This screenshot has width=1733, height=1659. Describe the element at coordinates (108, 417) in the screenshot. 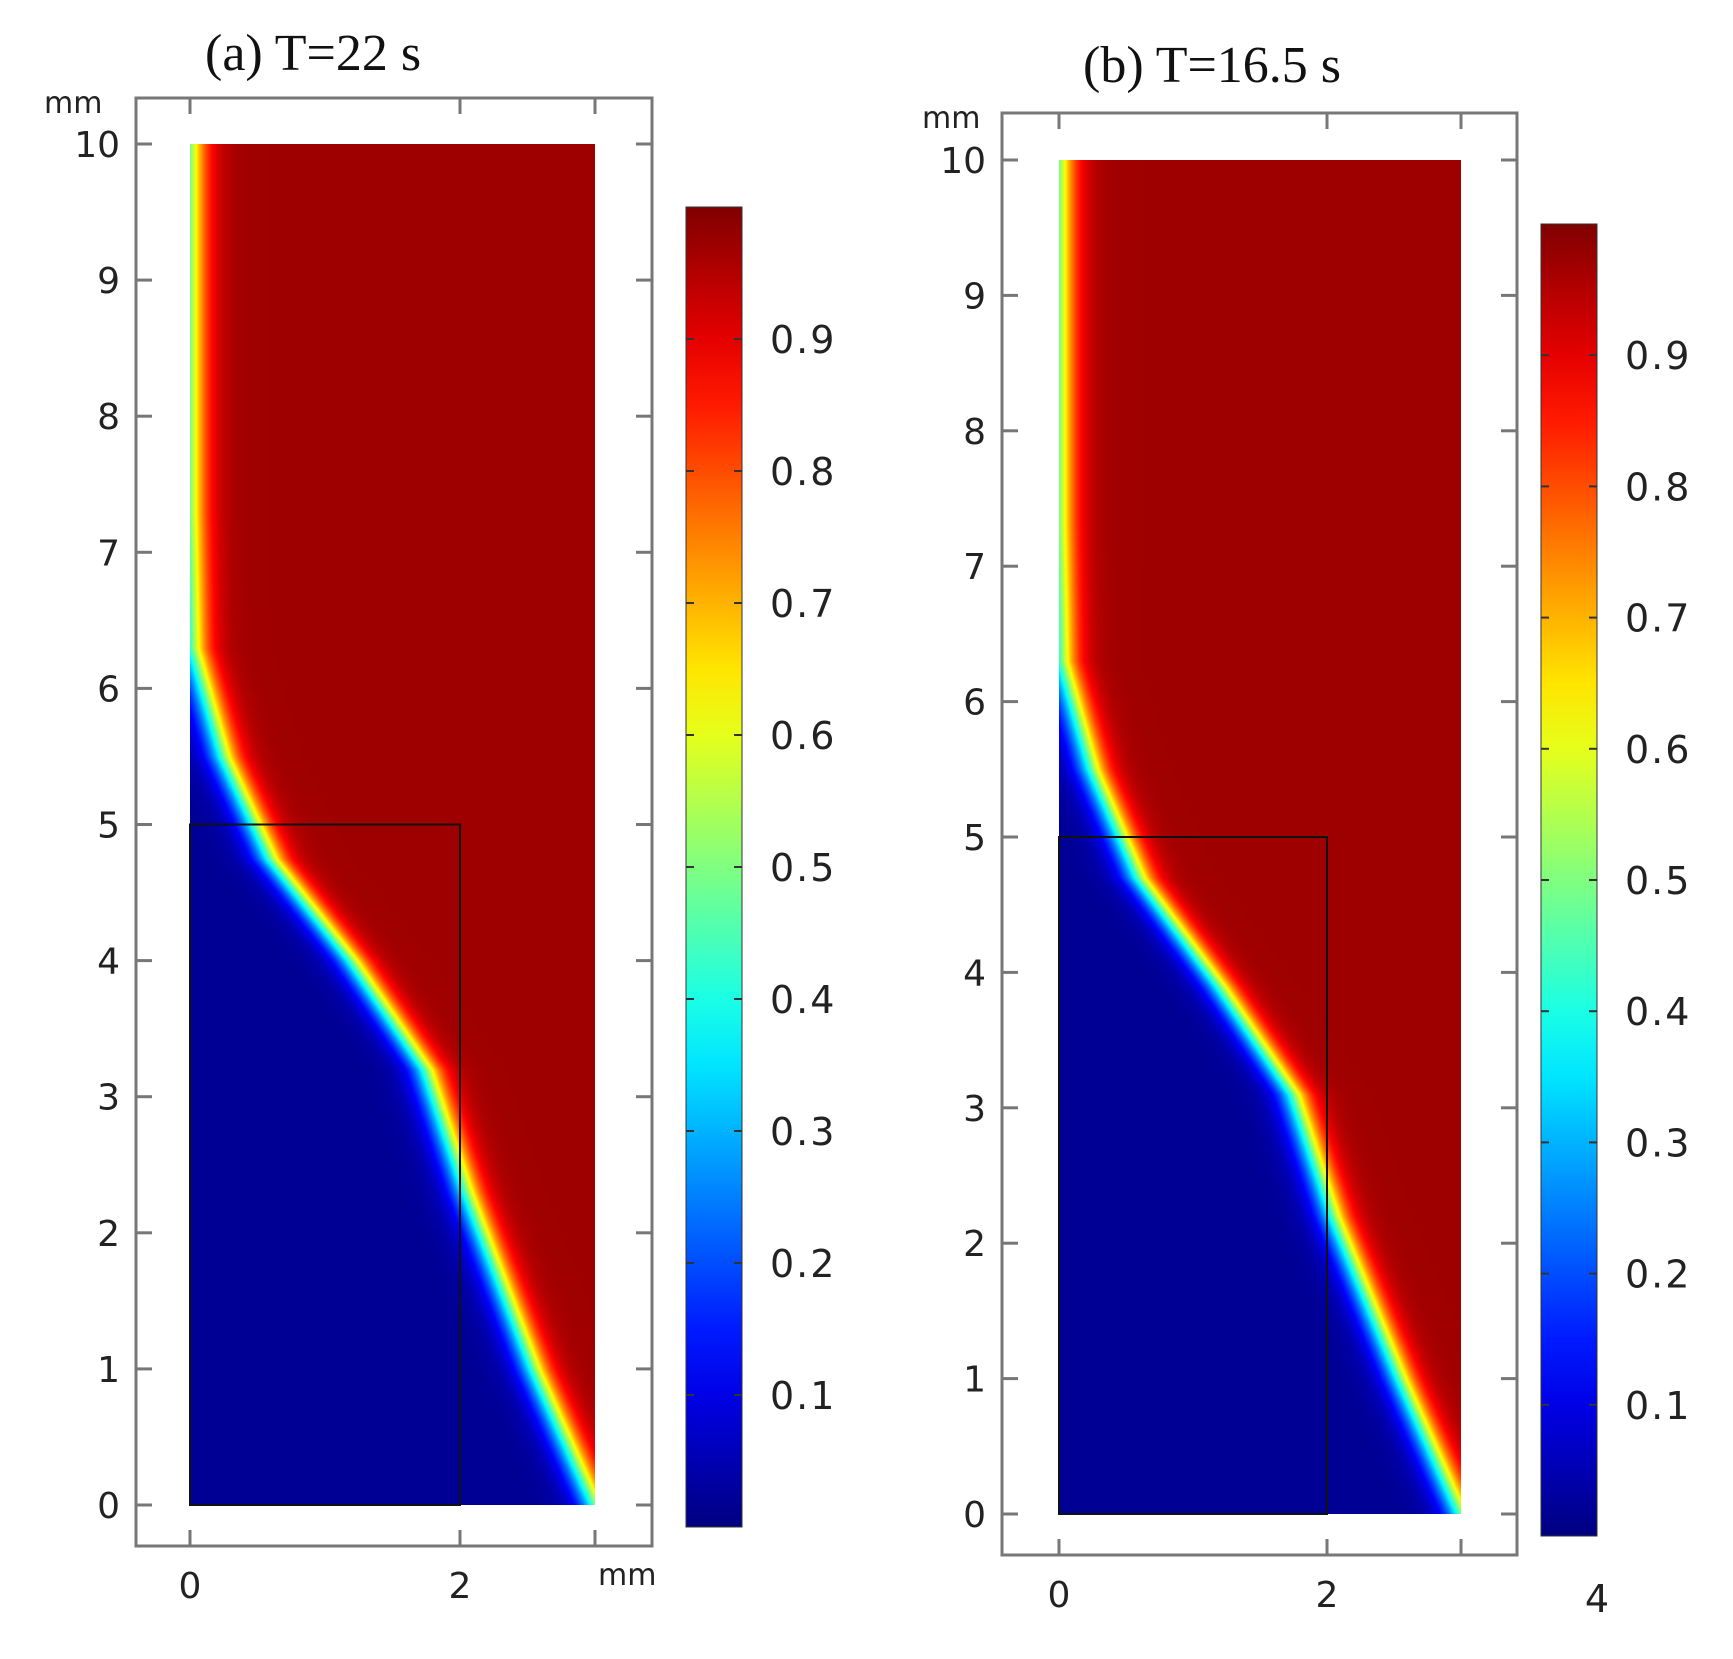

I see `panel-a-ytick-label: 8` at that location.